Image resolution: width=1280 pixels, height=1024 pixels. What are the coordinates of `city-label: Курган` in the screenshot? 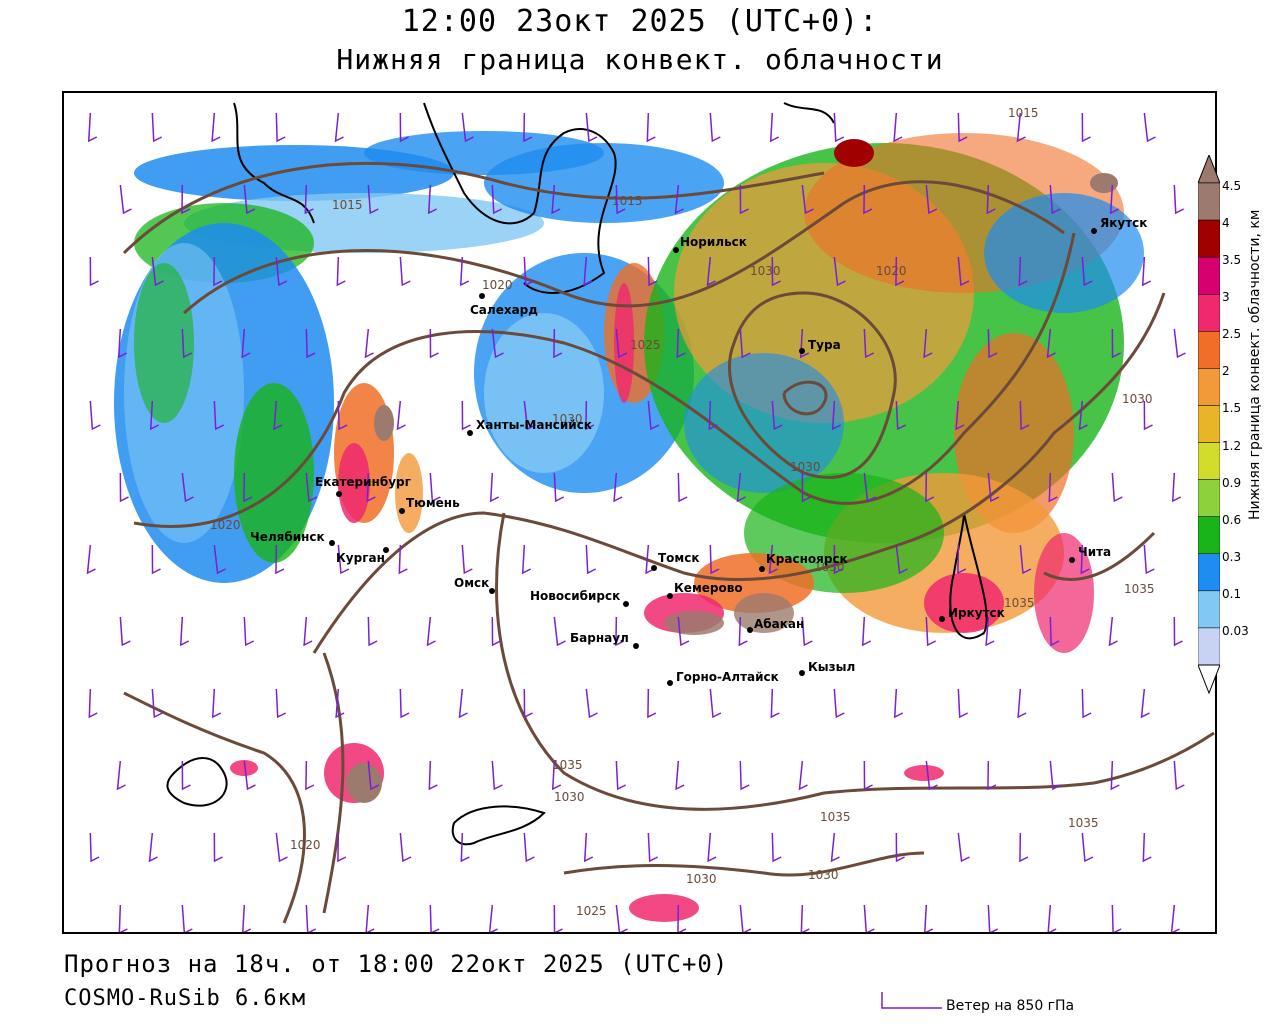 It's located at (360, 558).